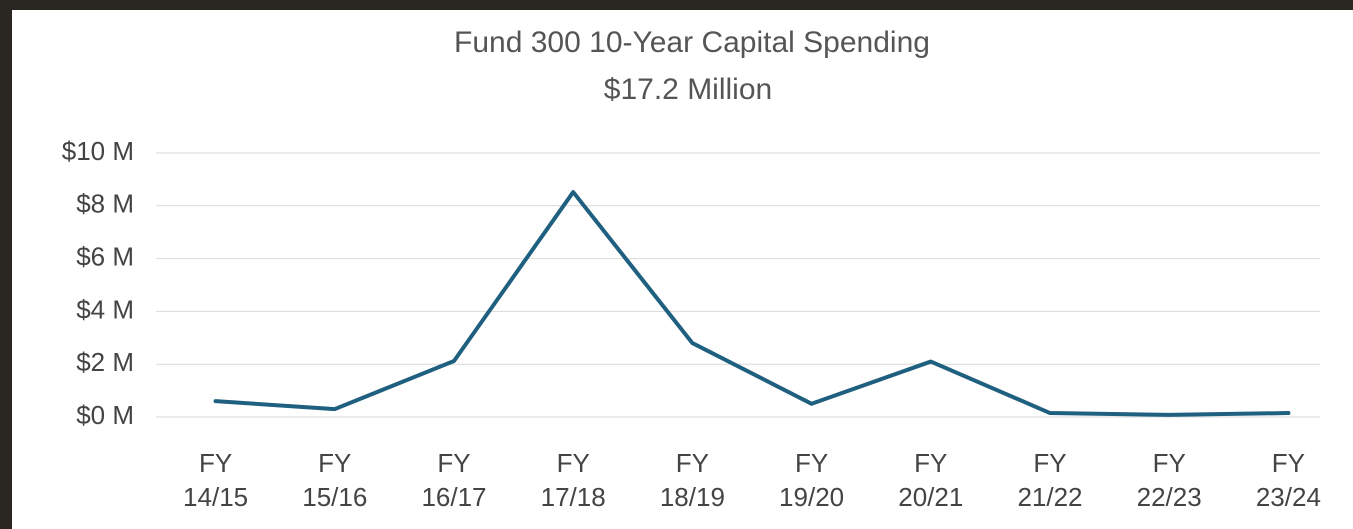 The image size is (1353, 529). I want to click on y-tick-label: $2 M, so click(105, 362).